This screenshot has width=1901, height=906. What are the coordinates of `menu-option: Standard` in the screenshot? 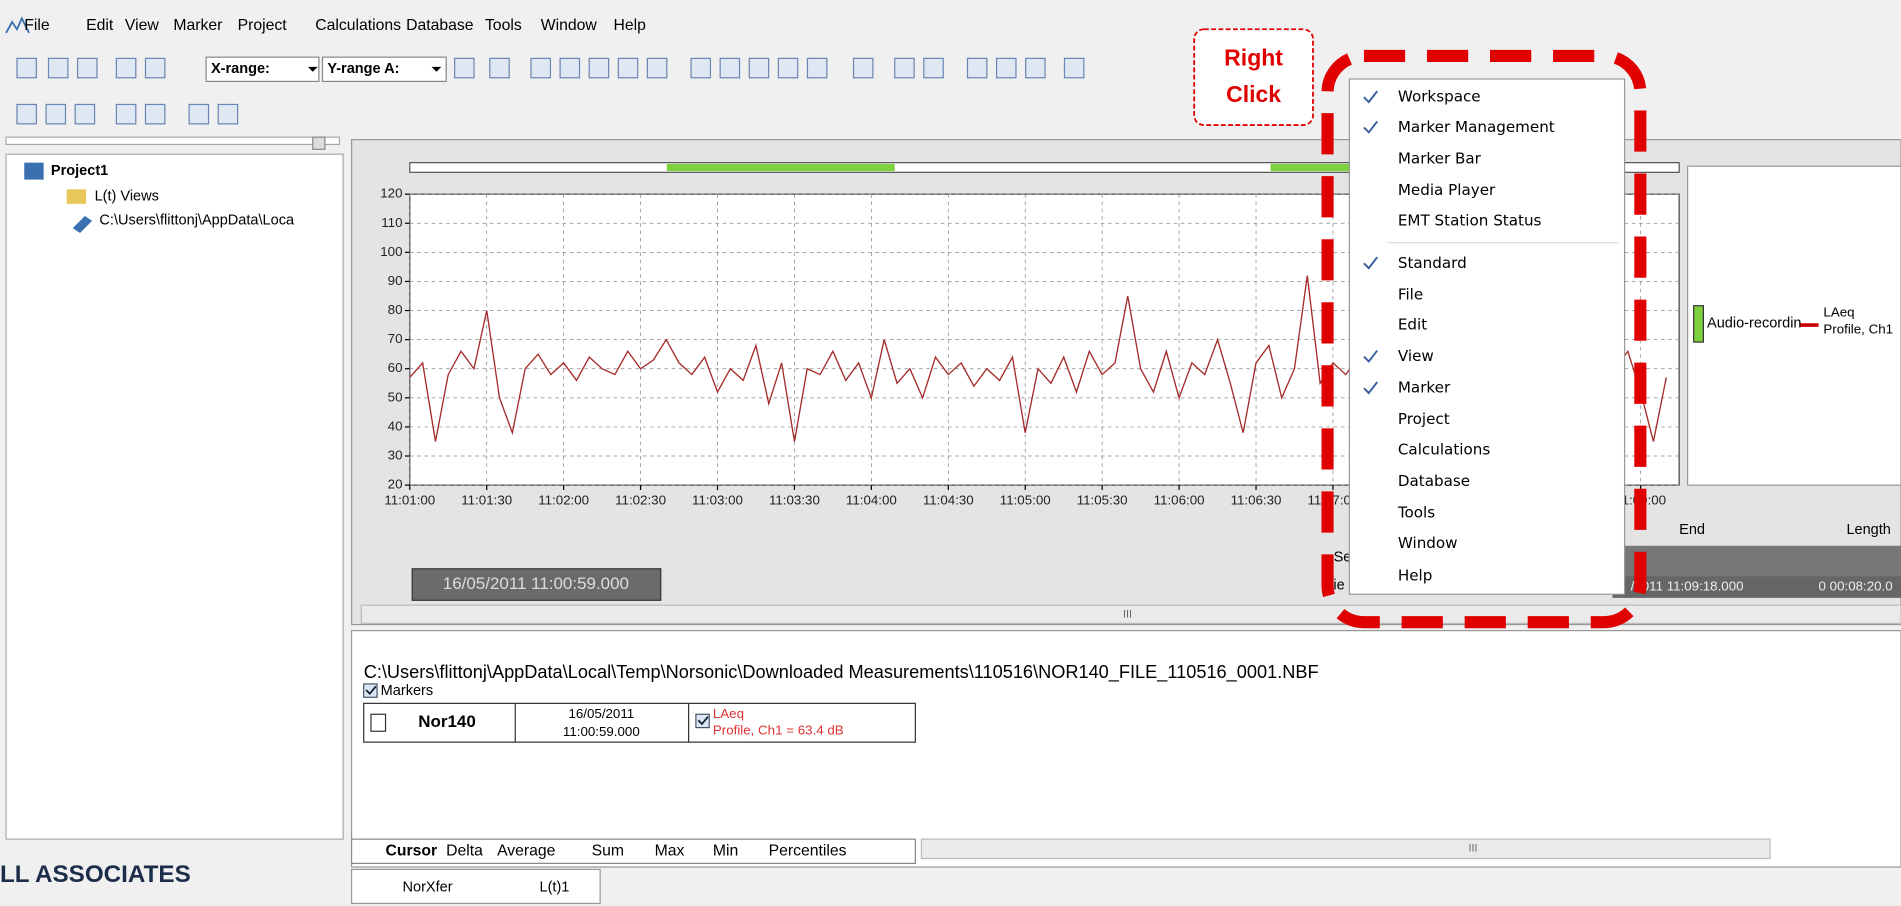 It's located at (1432, 263).